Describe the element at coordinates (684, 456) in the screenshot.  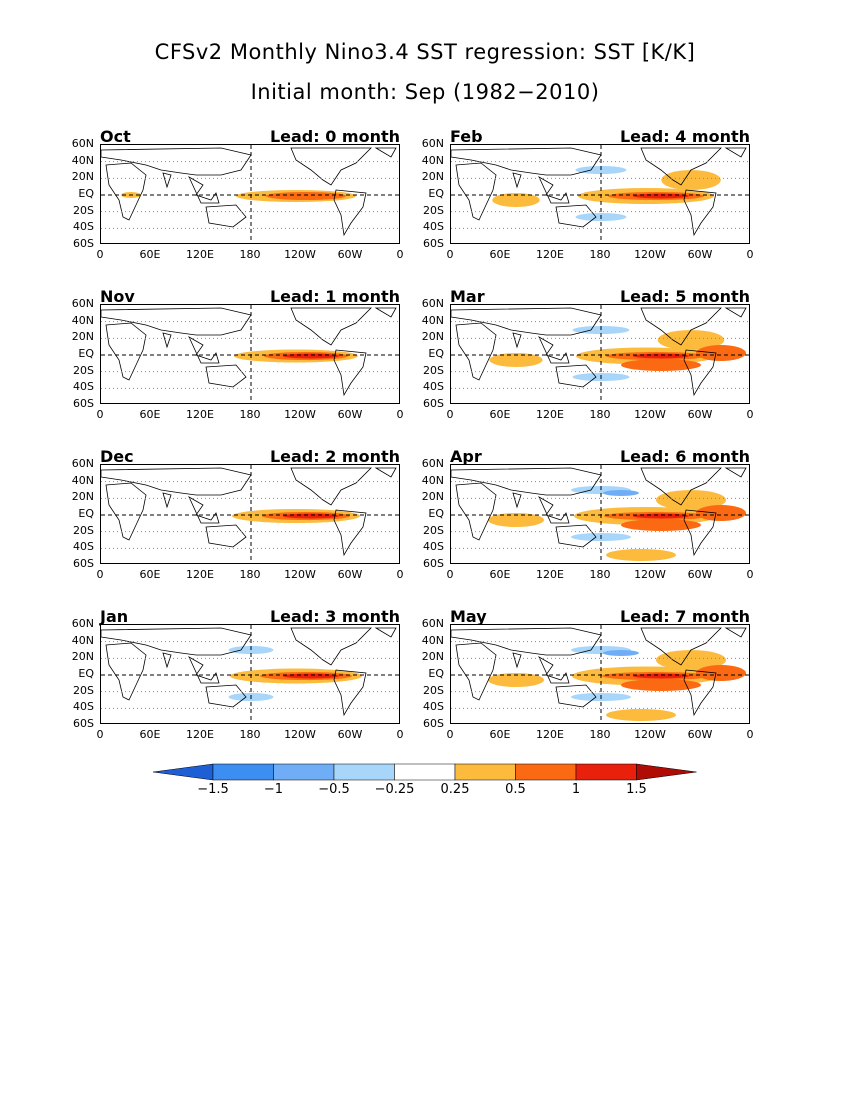
I see `panel-lead-label: Lead: 6 month` at that location.